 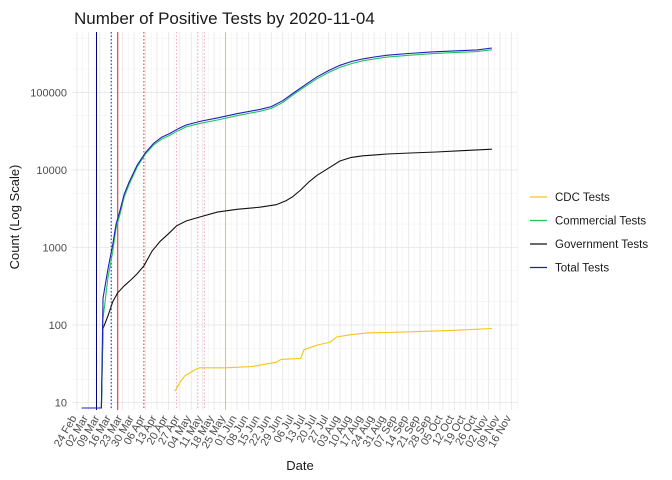 What do you see at coordinates (299, 465) in the screenshot?
I see `x-axis-title: Date` at bounding box center [299, 465].